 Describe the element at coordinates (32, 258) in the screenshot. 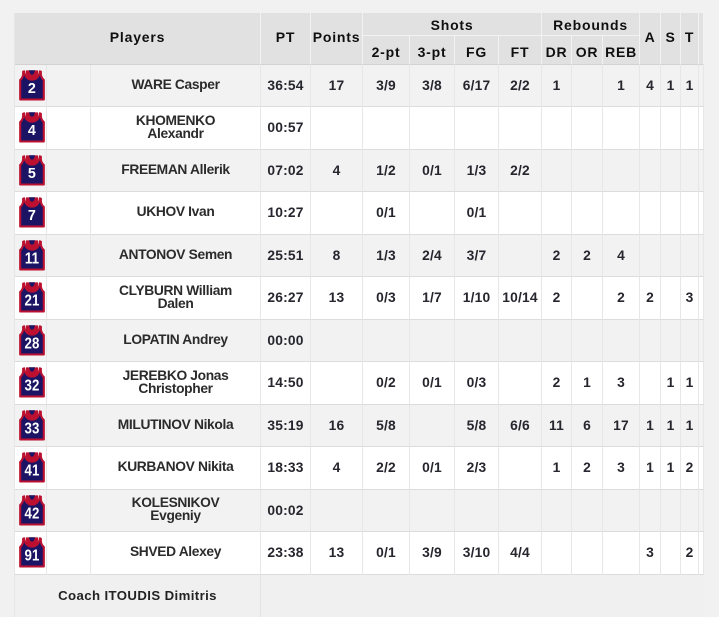

I see `svg-text: 11` at that location.